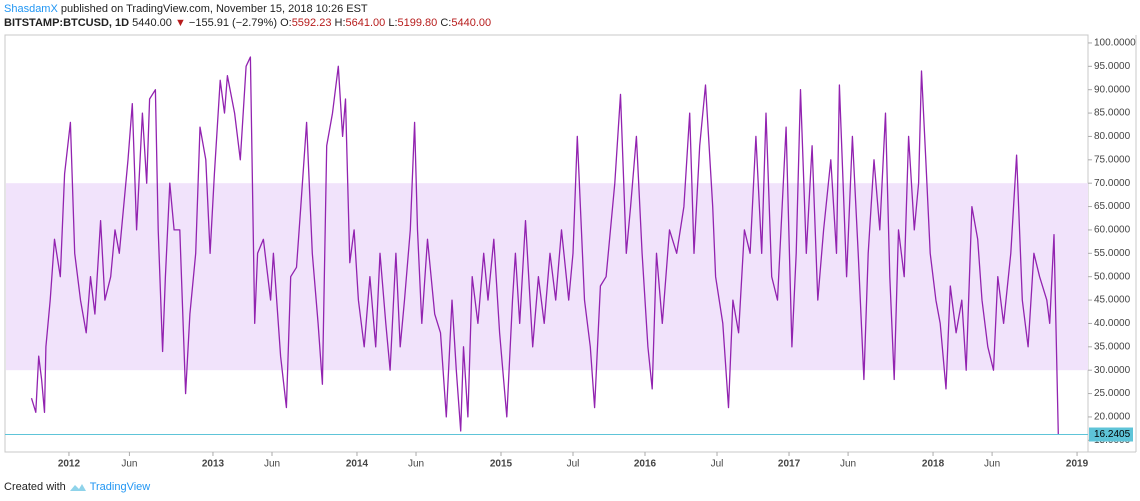 This screenshot has width=1140, height=501. What do you see at coordinates (35, 487) in the screenshot?
I see `footer-text: Created with` at bounding box center [35, 487].